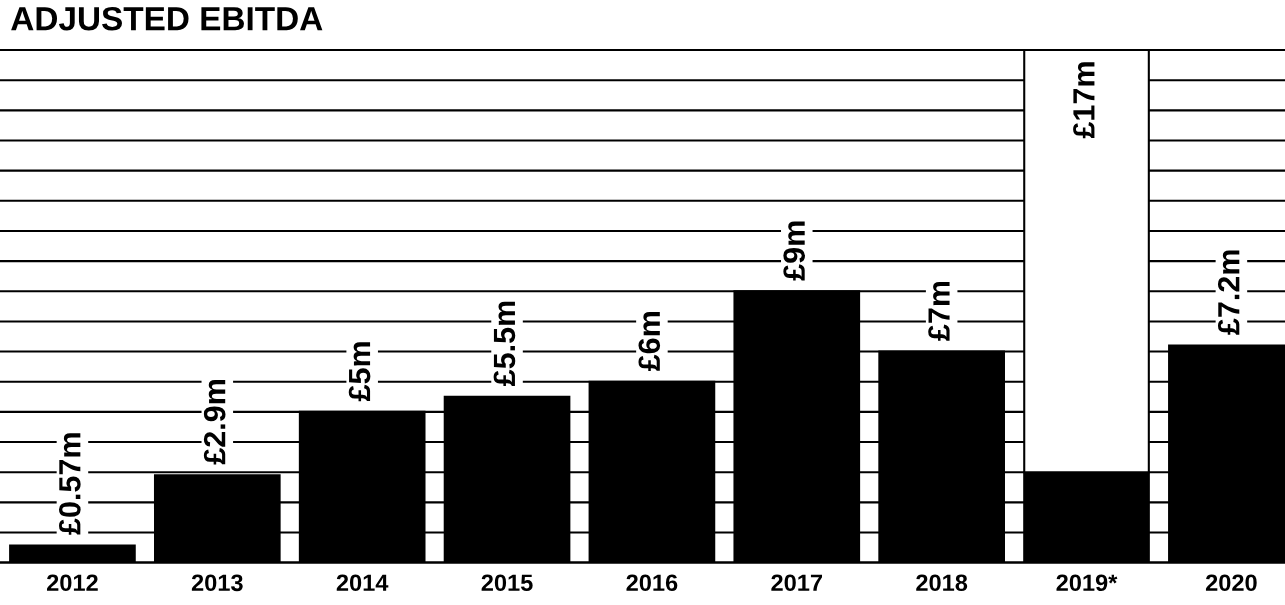 Image resolution: width=1285 pixels, height=605 pixels. What do you see at coordinates (214, 422) in the screenshot?
I see `data-label: £2.9m` at bounding box center [214, 422].